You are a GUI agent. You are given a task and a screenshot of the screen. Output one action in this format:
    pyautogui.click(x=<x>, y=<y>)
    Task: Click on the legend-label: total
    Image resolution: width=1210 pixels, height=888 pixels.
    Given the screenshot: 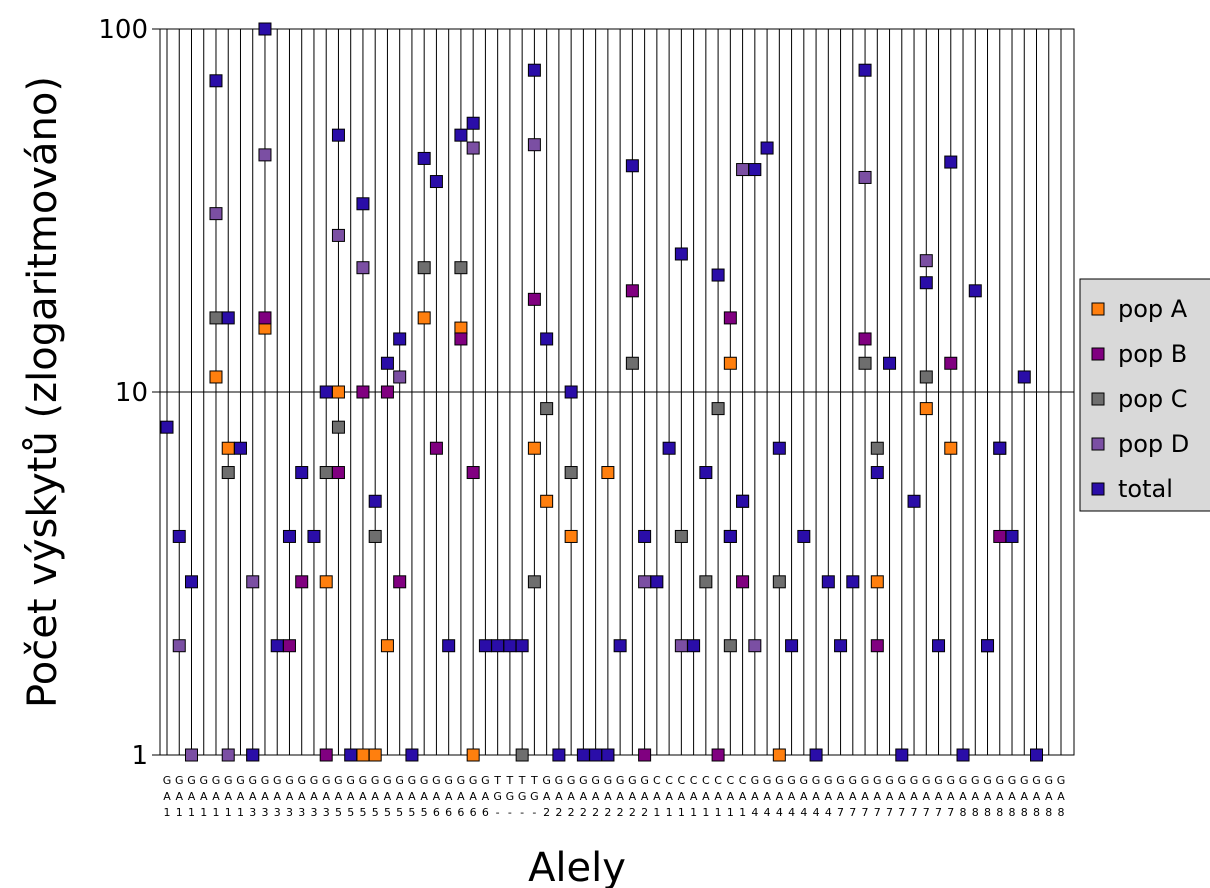 What is the action you would take?
    pyautogui.click(x=1145, y=489)
    